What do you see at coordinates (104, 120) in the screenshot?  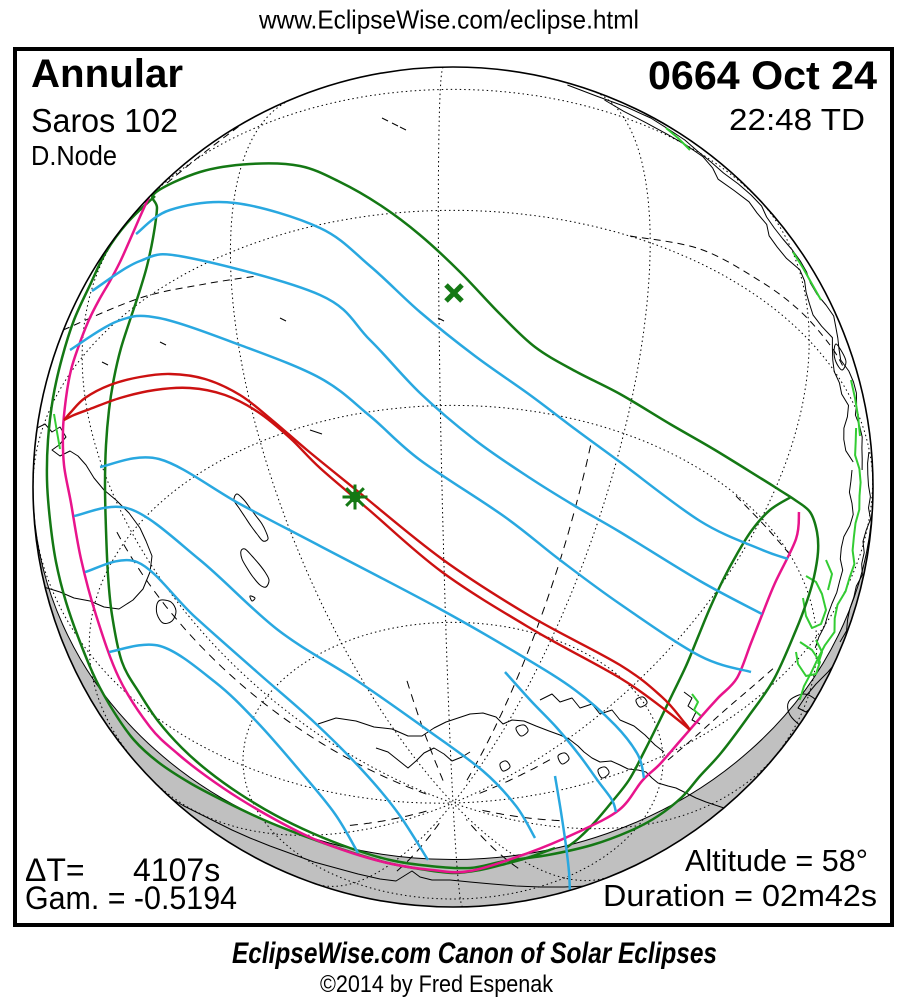 I see `svg-text: Saros 102` at bounding box center [104, 120].